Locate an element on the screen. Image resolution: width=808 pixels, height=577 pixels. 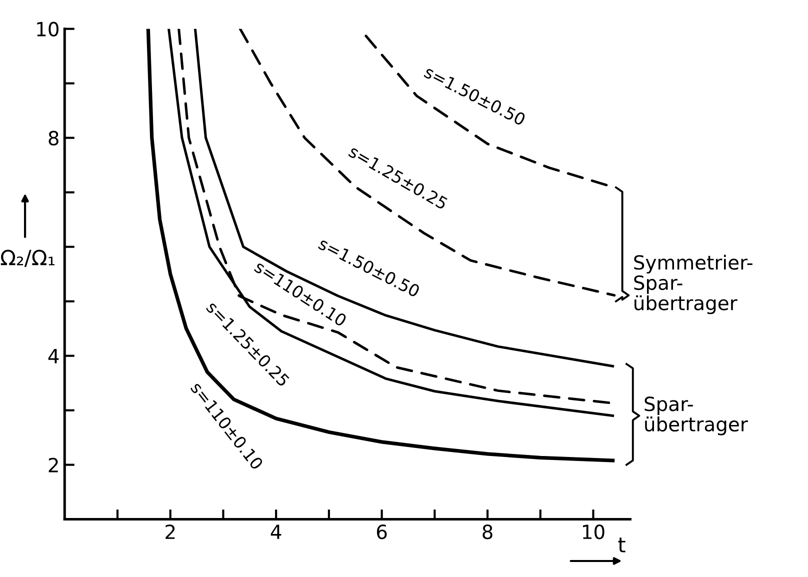
x-tick-label: 6 is located at coordinates (381, 532).